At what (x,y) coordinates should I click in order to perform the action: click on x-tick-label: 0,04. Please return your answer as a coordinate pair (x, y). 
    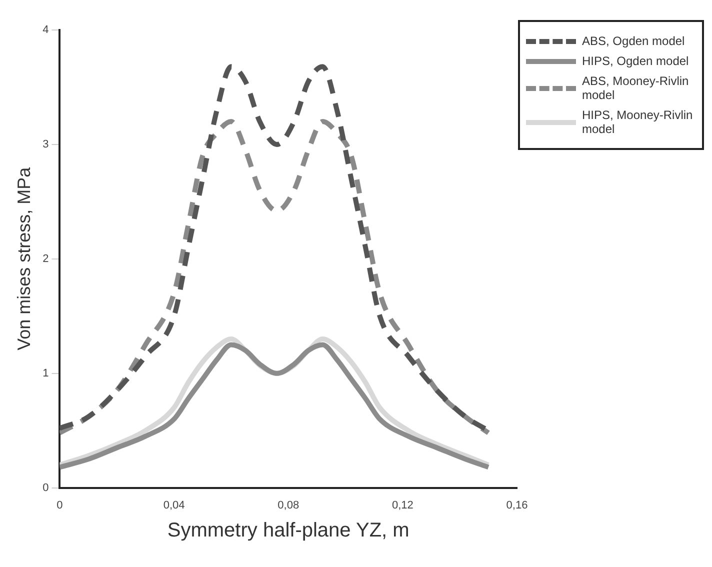
    Looking at the image, I should click on (174, 505).